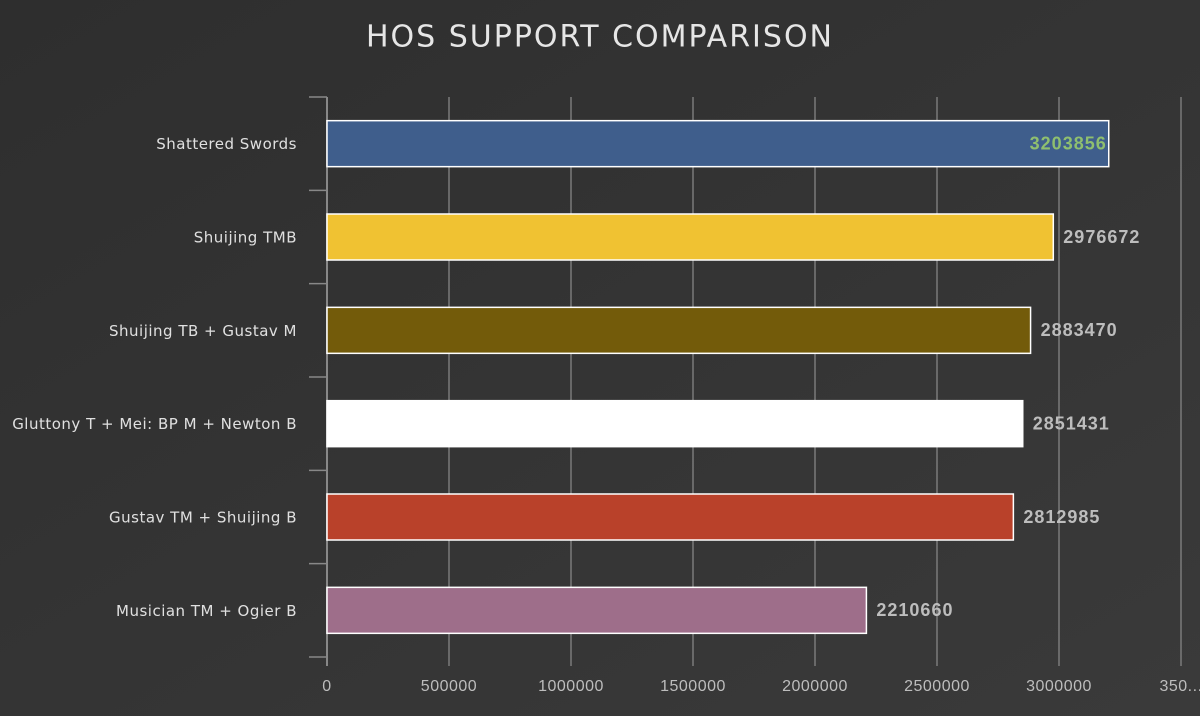  Describe the element at coordinates (937, 686) in the screenshot. I see `x-tick-label: 2500000` at that location.